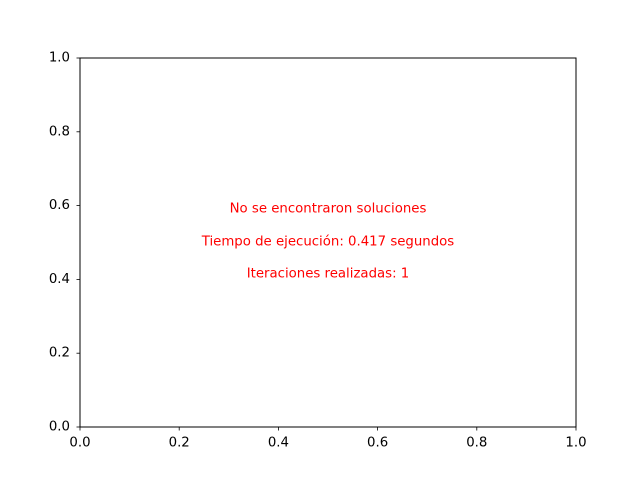  What do you see at coordinates (377, 443) in the screenshot?
I see `x-tick-label: 0.6` at bounding box center [377, 443].